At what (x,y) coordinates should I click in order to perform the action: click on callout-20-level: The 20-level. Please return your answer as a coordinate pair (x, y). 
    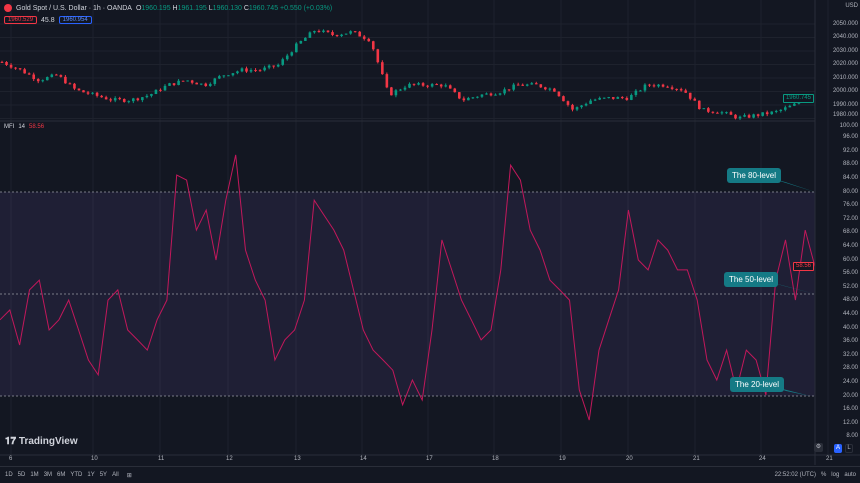
    Looking at the image, I should click on (757, 384).